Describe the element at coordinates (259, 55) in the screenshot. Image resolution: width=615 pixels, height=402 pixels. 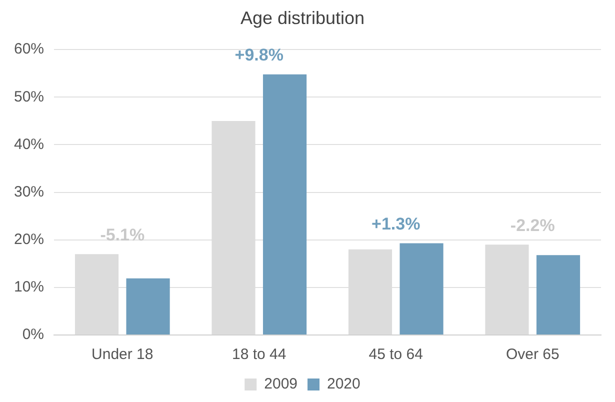
I see `annotation: +9.8%` at that location.